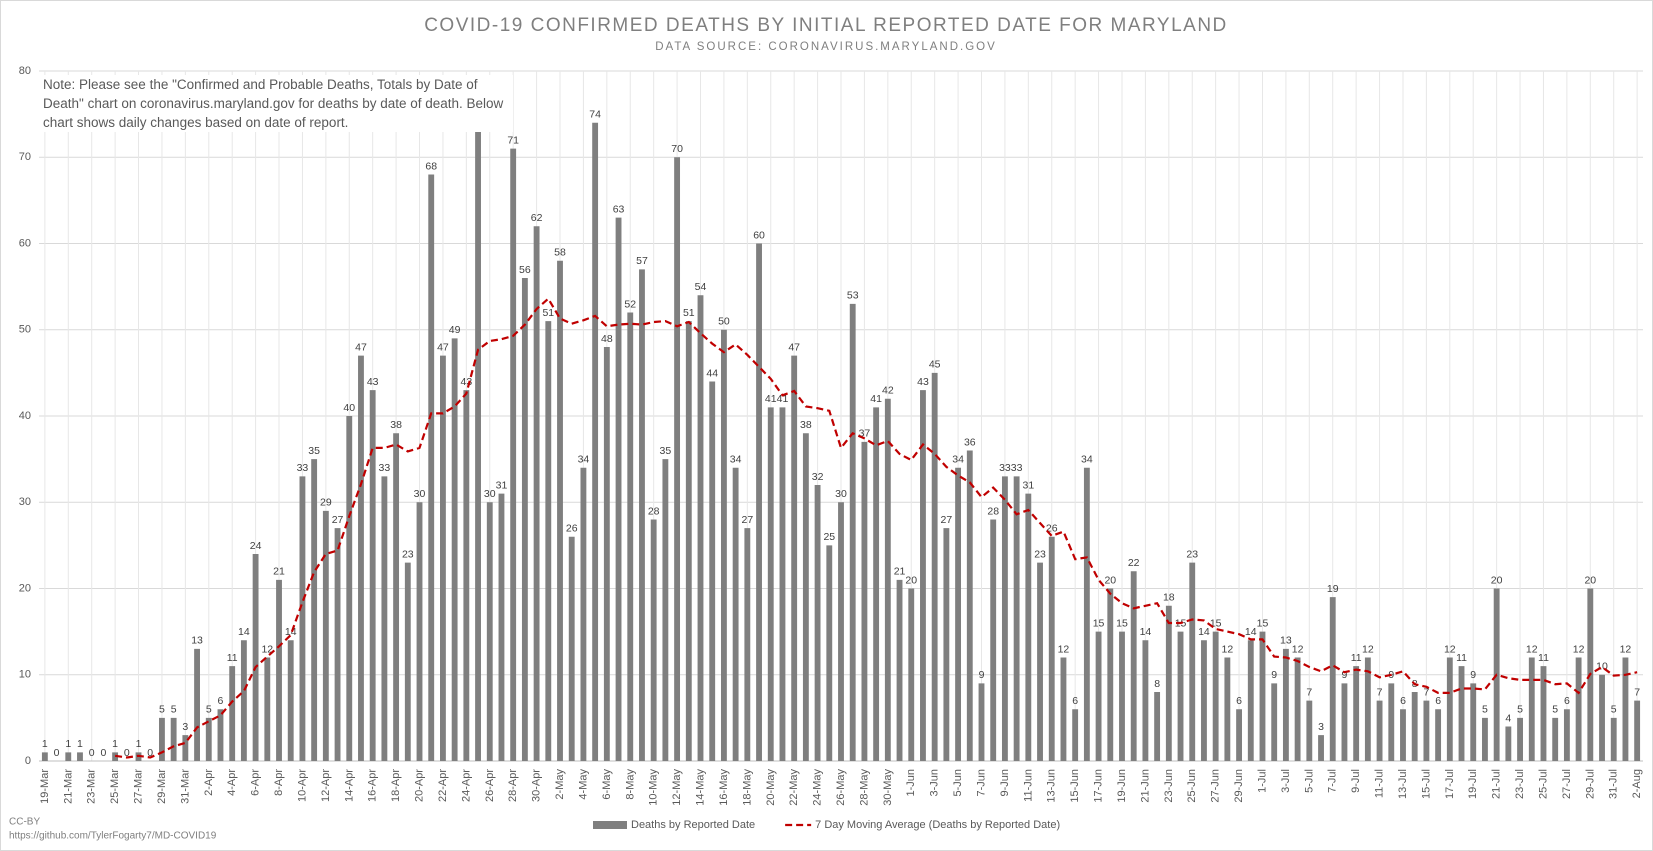  What do you see at coordinates (25, 416) in the screenshot?
I see `y-tick-label: 40` at bounding box center [25, 416].